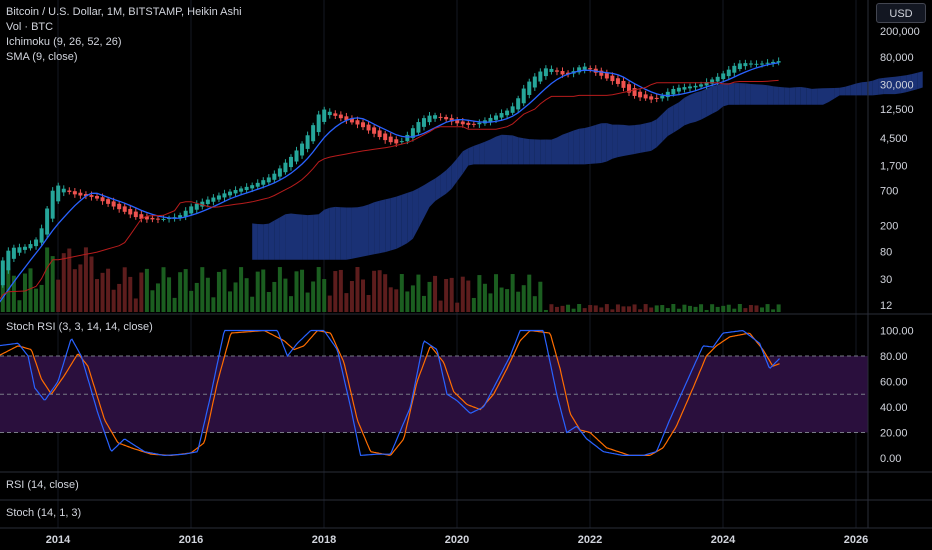  I want to click on sma-legend: SMA (9, close), so click(42, 57).